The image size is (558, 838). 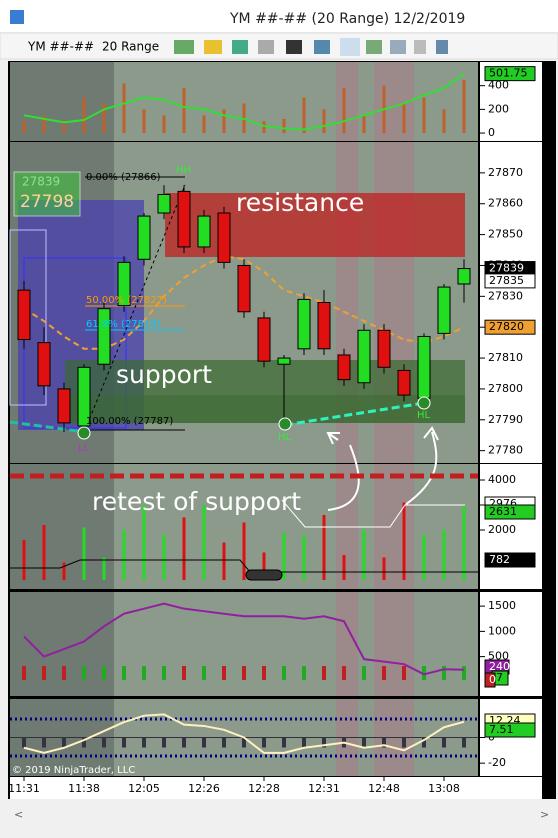 I want to click on y-tick-label: 500, so click(x=498, y=656).